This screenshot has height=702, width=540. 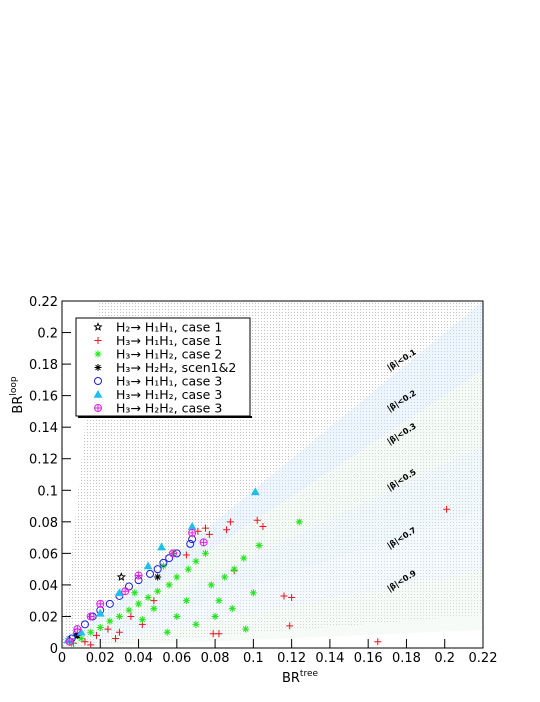 What do you see at coordinates (215, 658) in the screenshot?
I see `x-tick-label: 0.08` at bounding box center [215, 658].